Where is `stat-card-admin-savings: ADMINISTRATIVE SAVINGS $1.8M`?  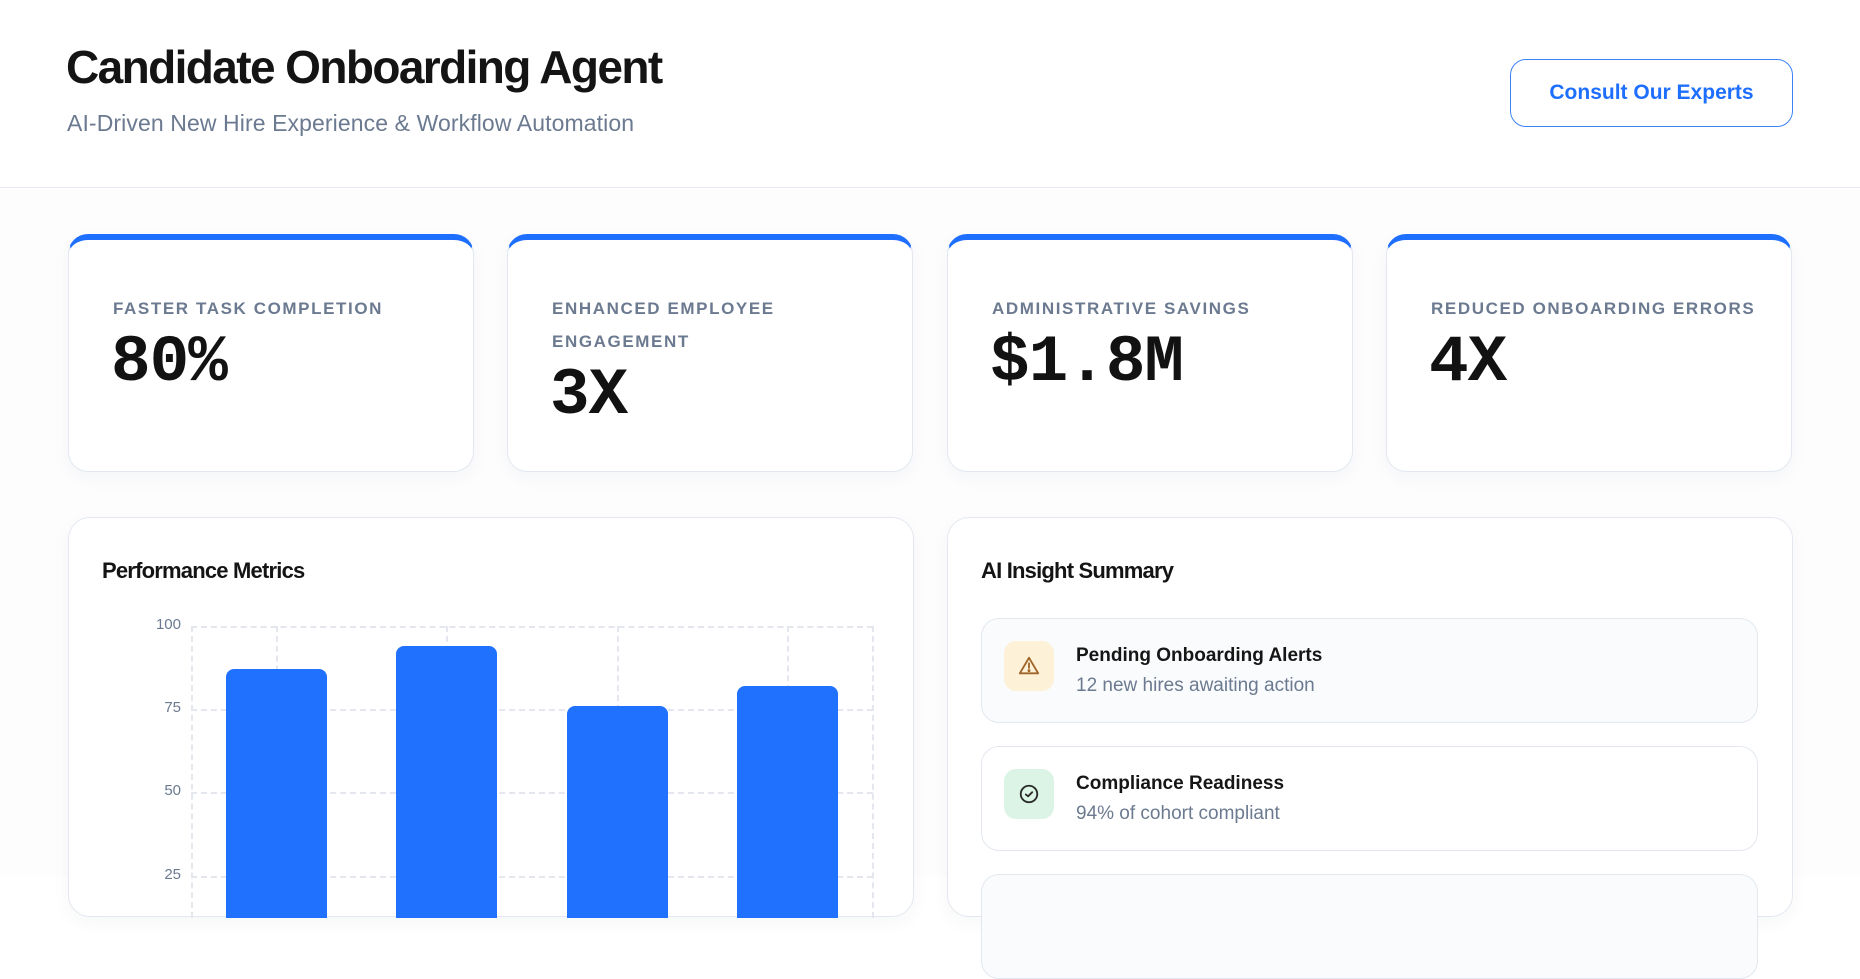 stat-card-admin-savings: ADMINISTRATIVE SAVINGS $1.8M is located at coordinates (1150, 353).